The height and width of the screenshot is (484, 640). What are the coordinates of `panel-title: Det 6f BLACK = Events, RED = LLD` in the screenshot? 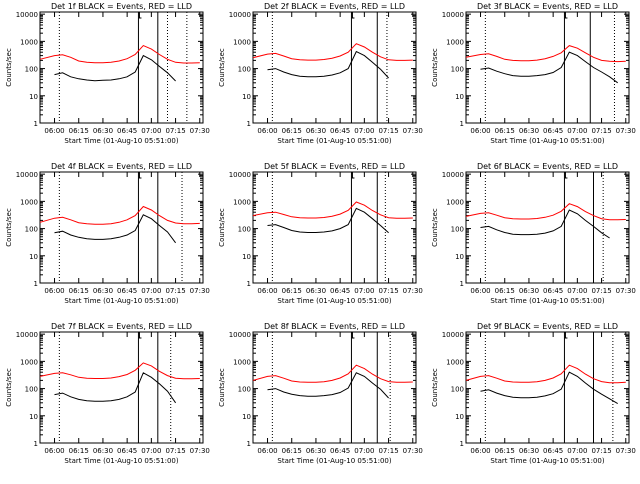 It's located at (547, 166).